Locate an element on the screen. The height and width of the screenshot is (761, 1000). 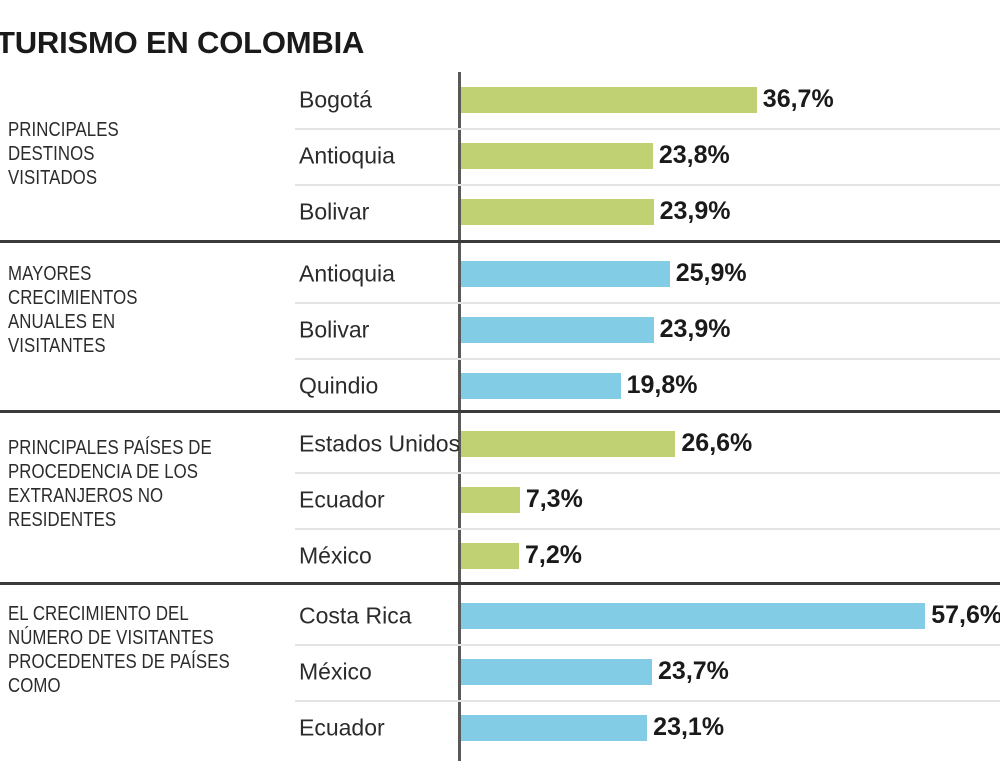
chart-row: Ecuador 23,1% is located at coordinates (500, 728).